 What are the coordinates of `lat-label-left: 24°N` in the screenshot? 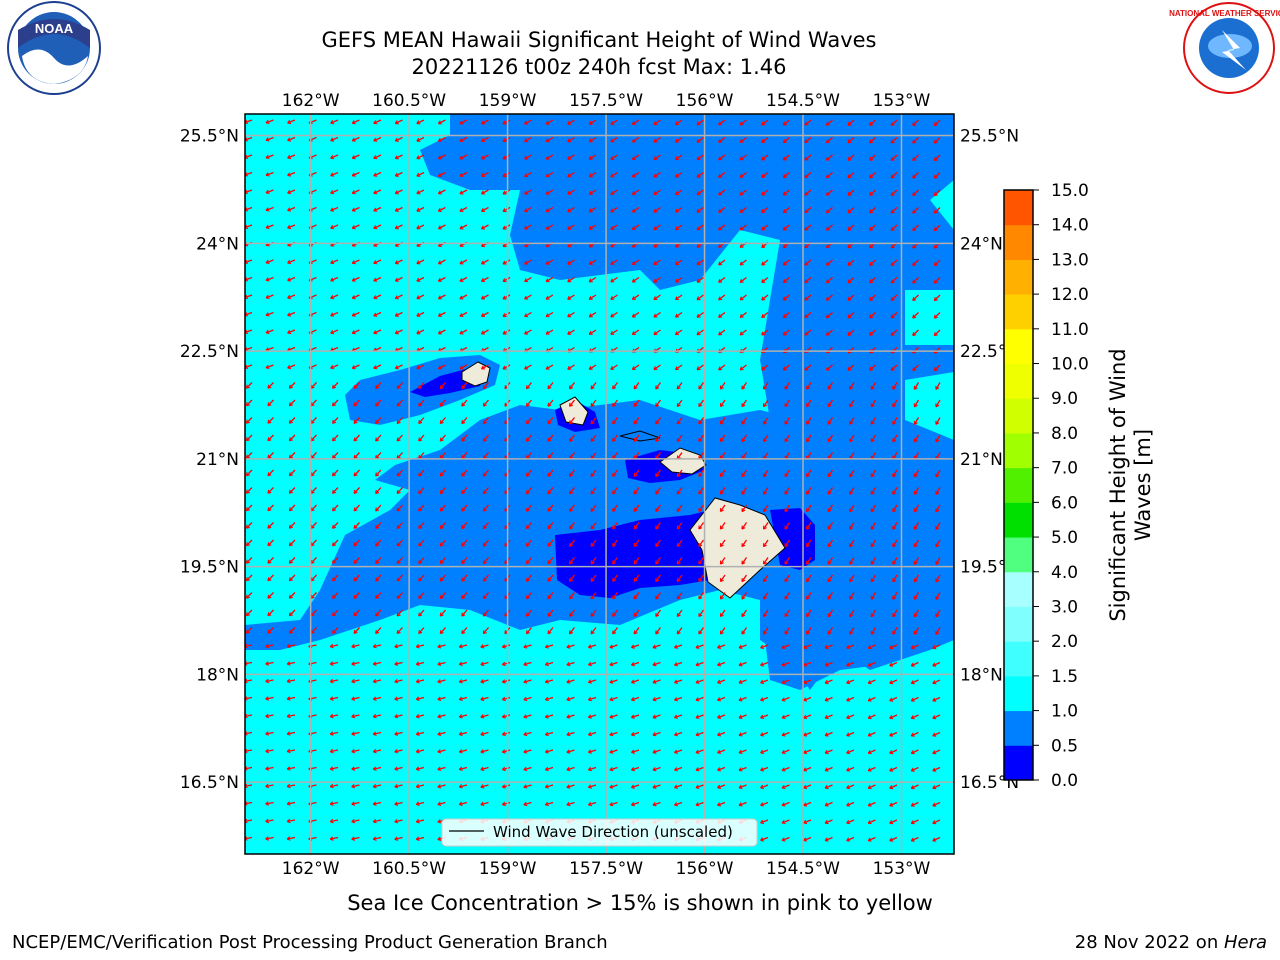 It's located at (217, 244).